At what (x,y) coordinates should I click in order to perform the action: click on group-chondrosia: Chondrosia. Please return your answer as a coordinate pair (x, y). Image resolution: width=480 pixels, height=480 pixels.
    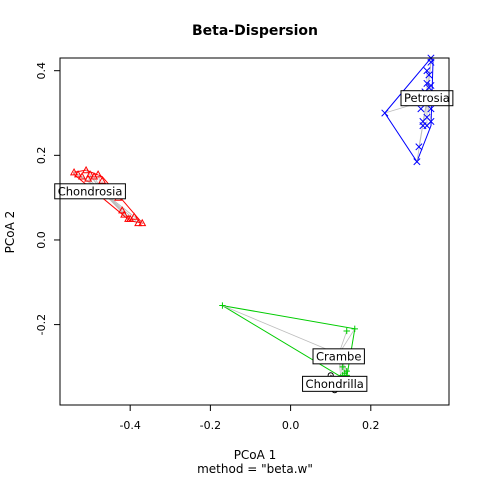
    Looking at the image, I should click on (100, 196).